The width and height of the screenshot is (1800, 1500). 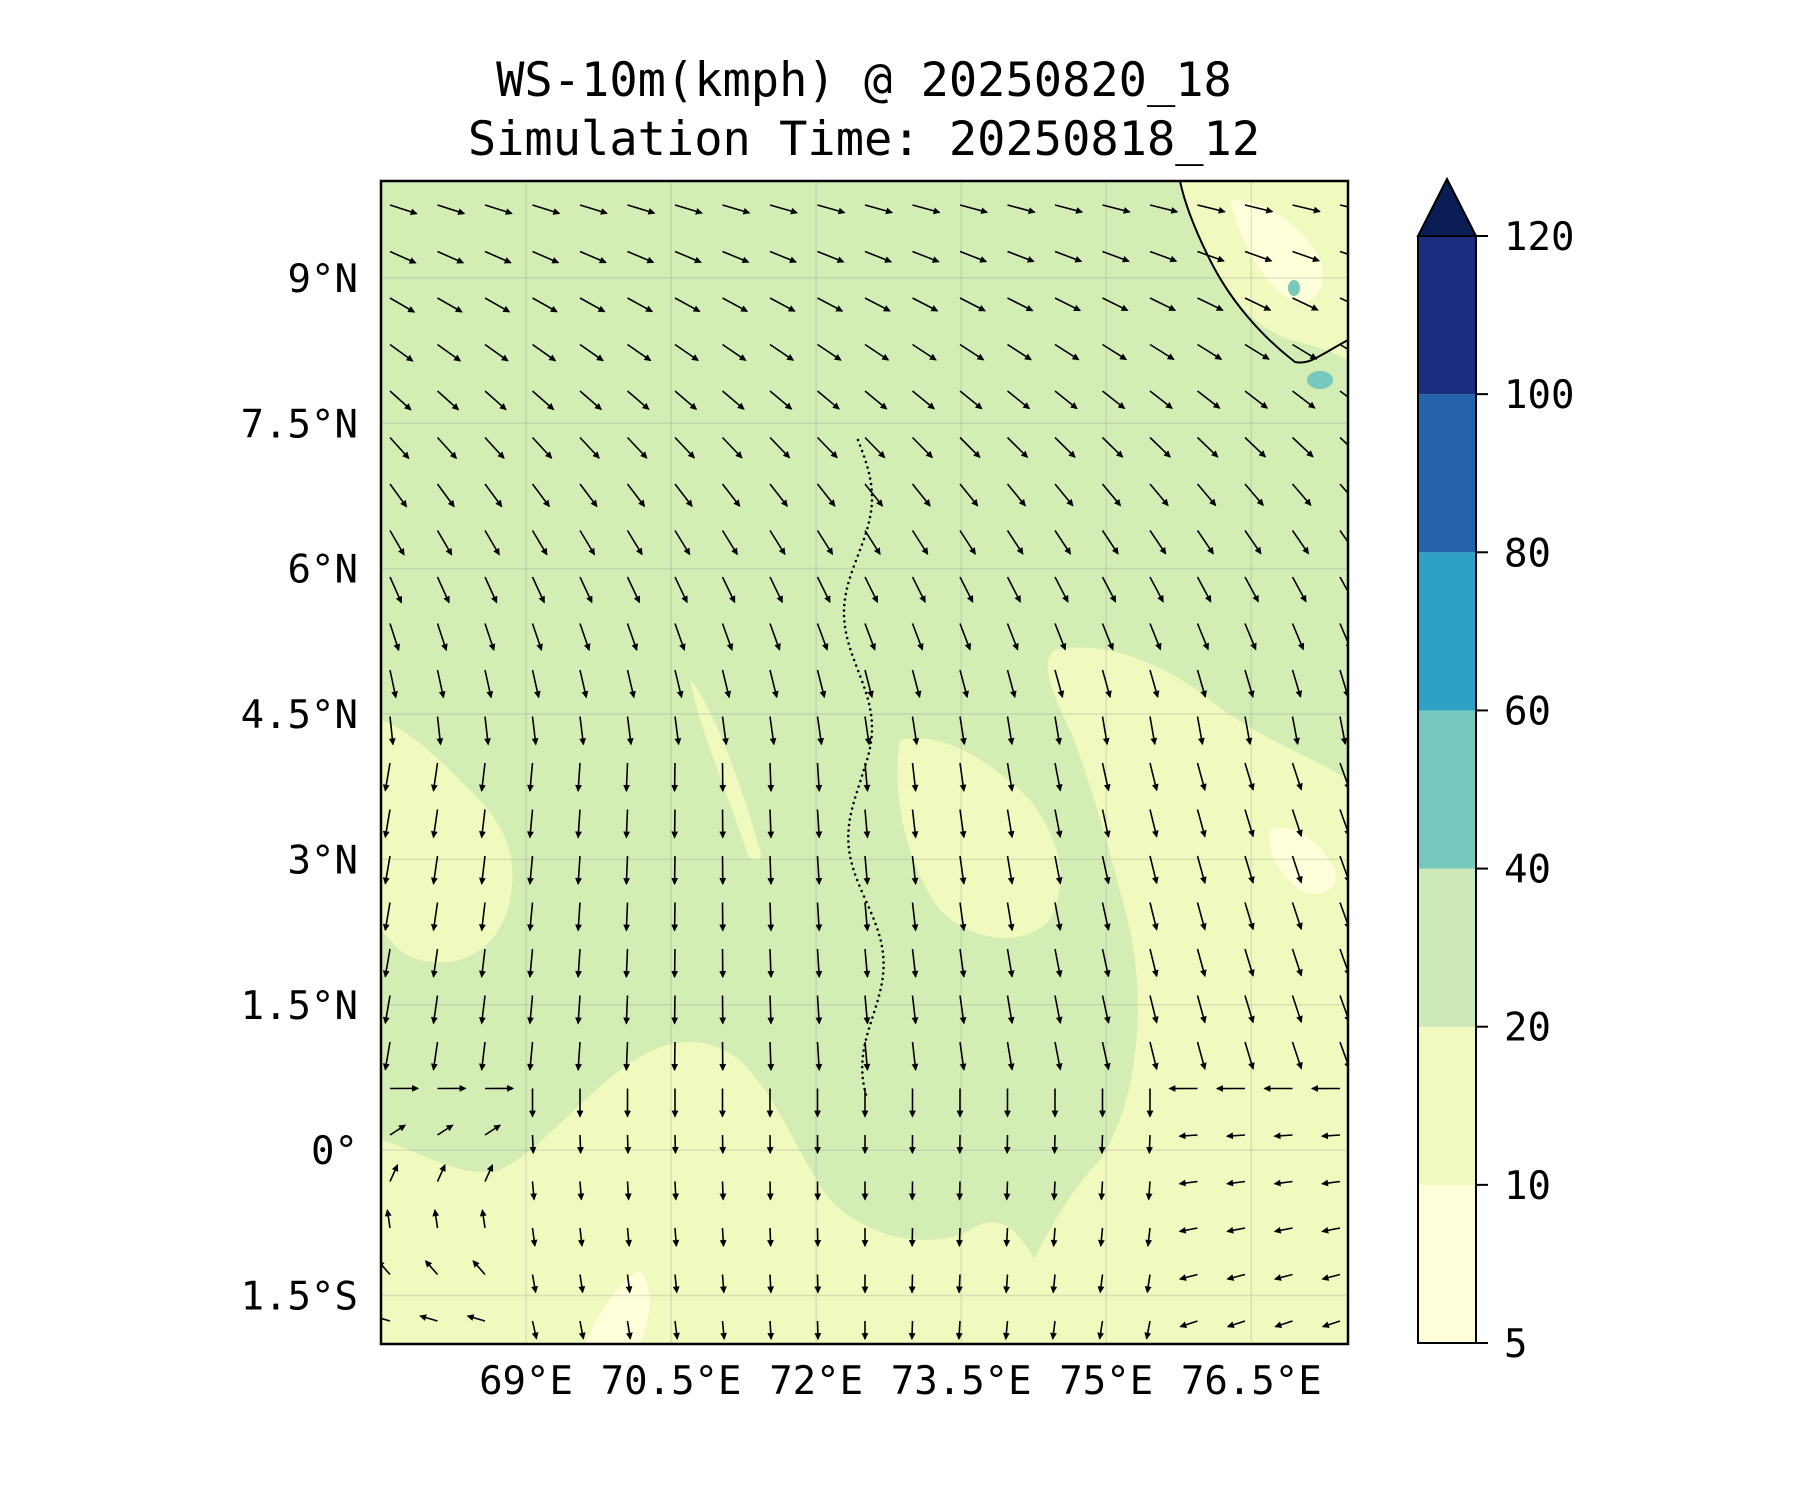 What do you see at coordinates (1527, 1186) in the screenshot?
I see `colorbar-tick-label: 10` at bounding box center [1527, 1186].